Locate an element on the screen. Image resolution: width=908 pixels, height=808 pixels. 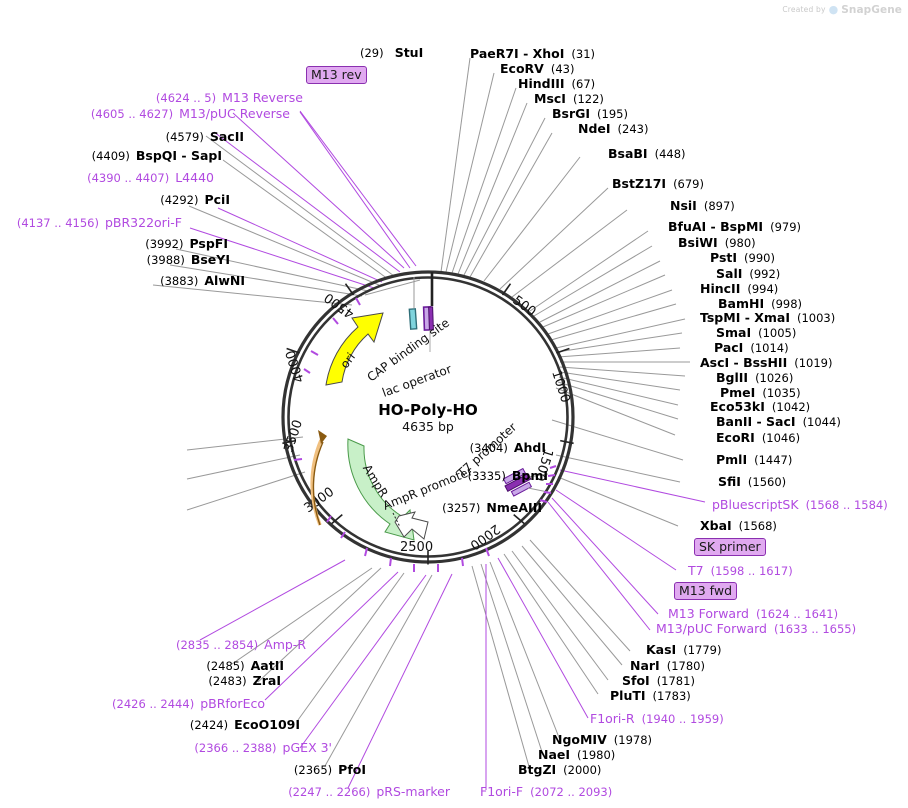
site-label-paci: PacI (1014) is located at coordinates (751, 347).